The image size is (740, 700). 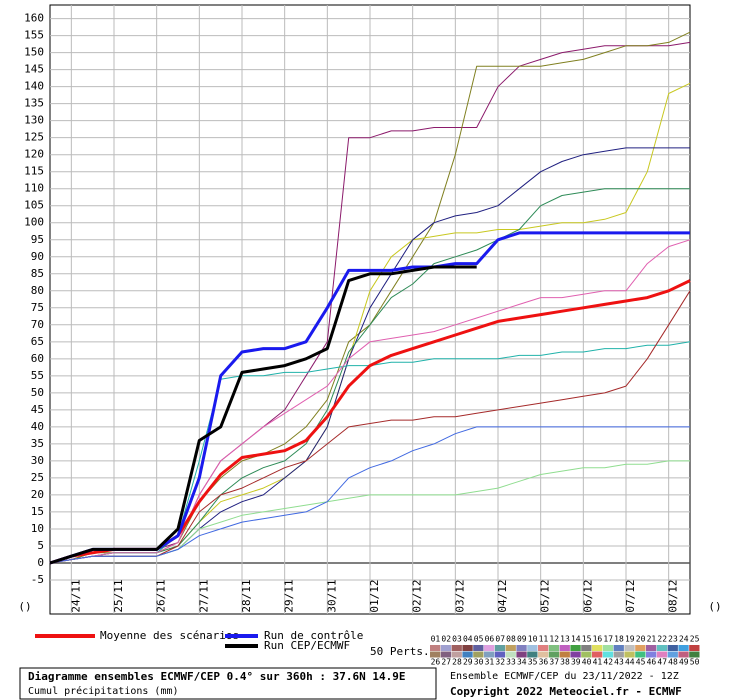 What do you see at coordinates (34, 18) in the screenshot?
I see `y-tick-label: 160` at bounding box center [34, 18].